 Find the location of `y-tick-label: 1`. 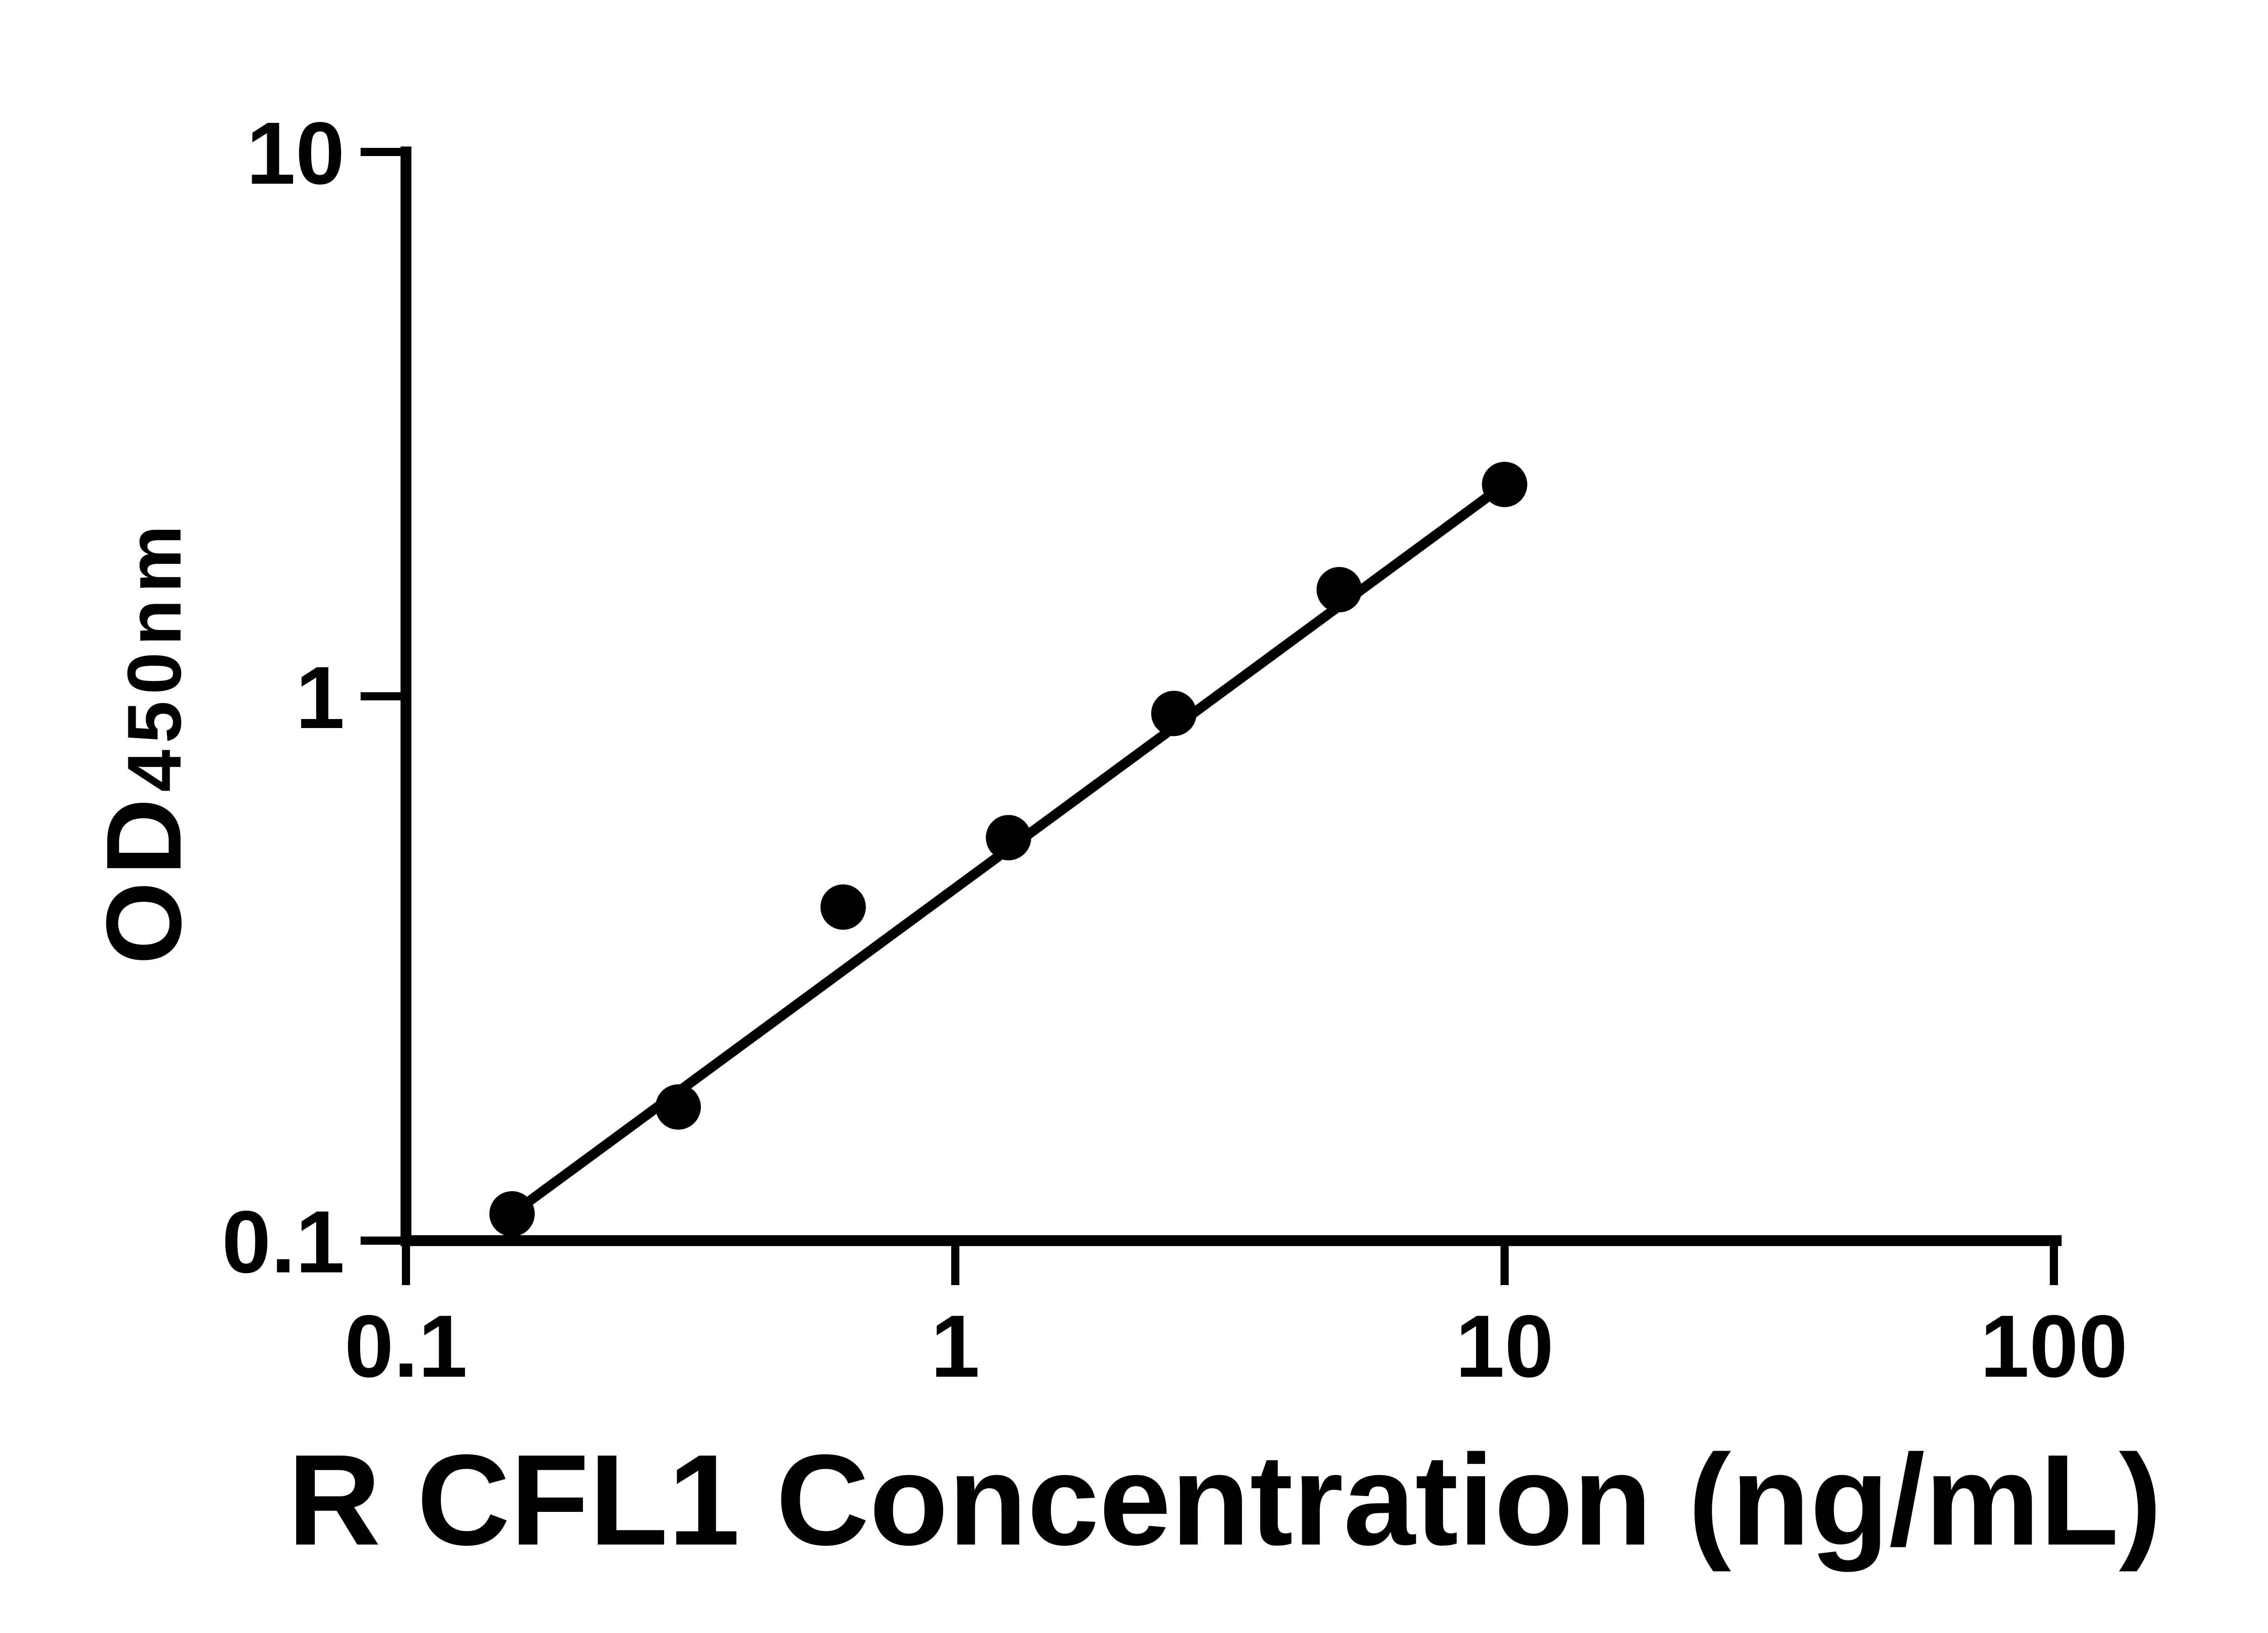

y-tick-label: 1 is located at coordinates (320, 697).